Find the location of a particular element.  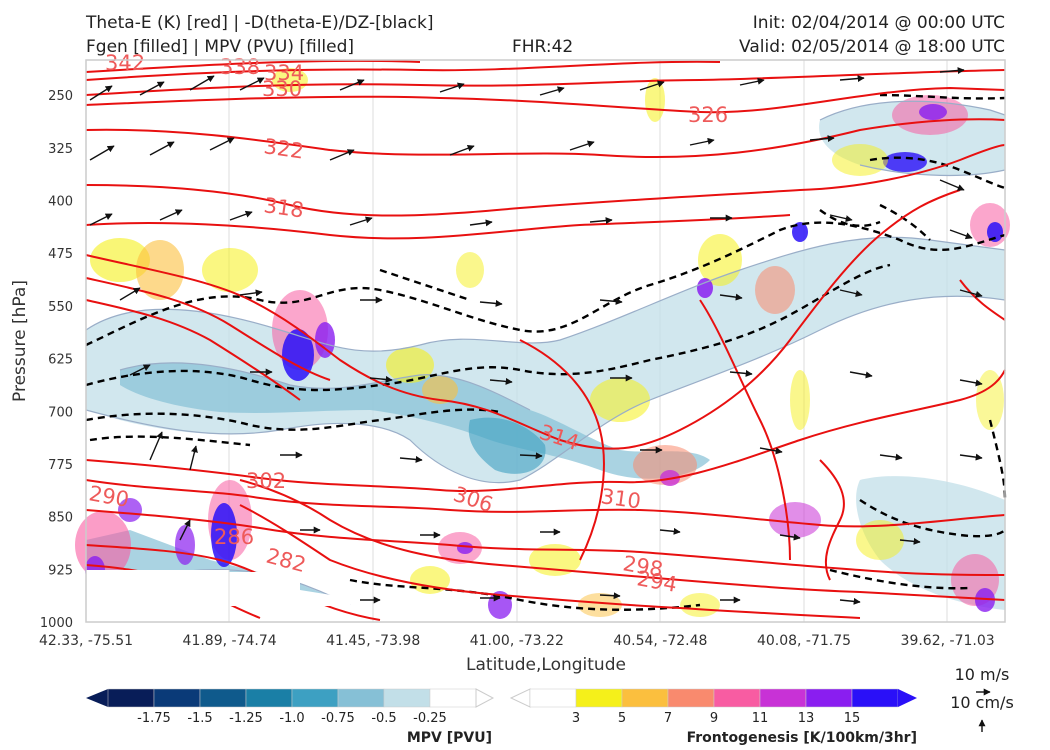

title-init: Init: 02/04/2014 @ 00:00 UTC is located at coordinates (878, 23).